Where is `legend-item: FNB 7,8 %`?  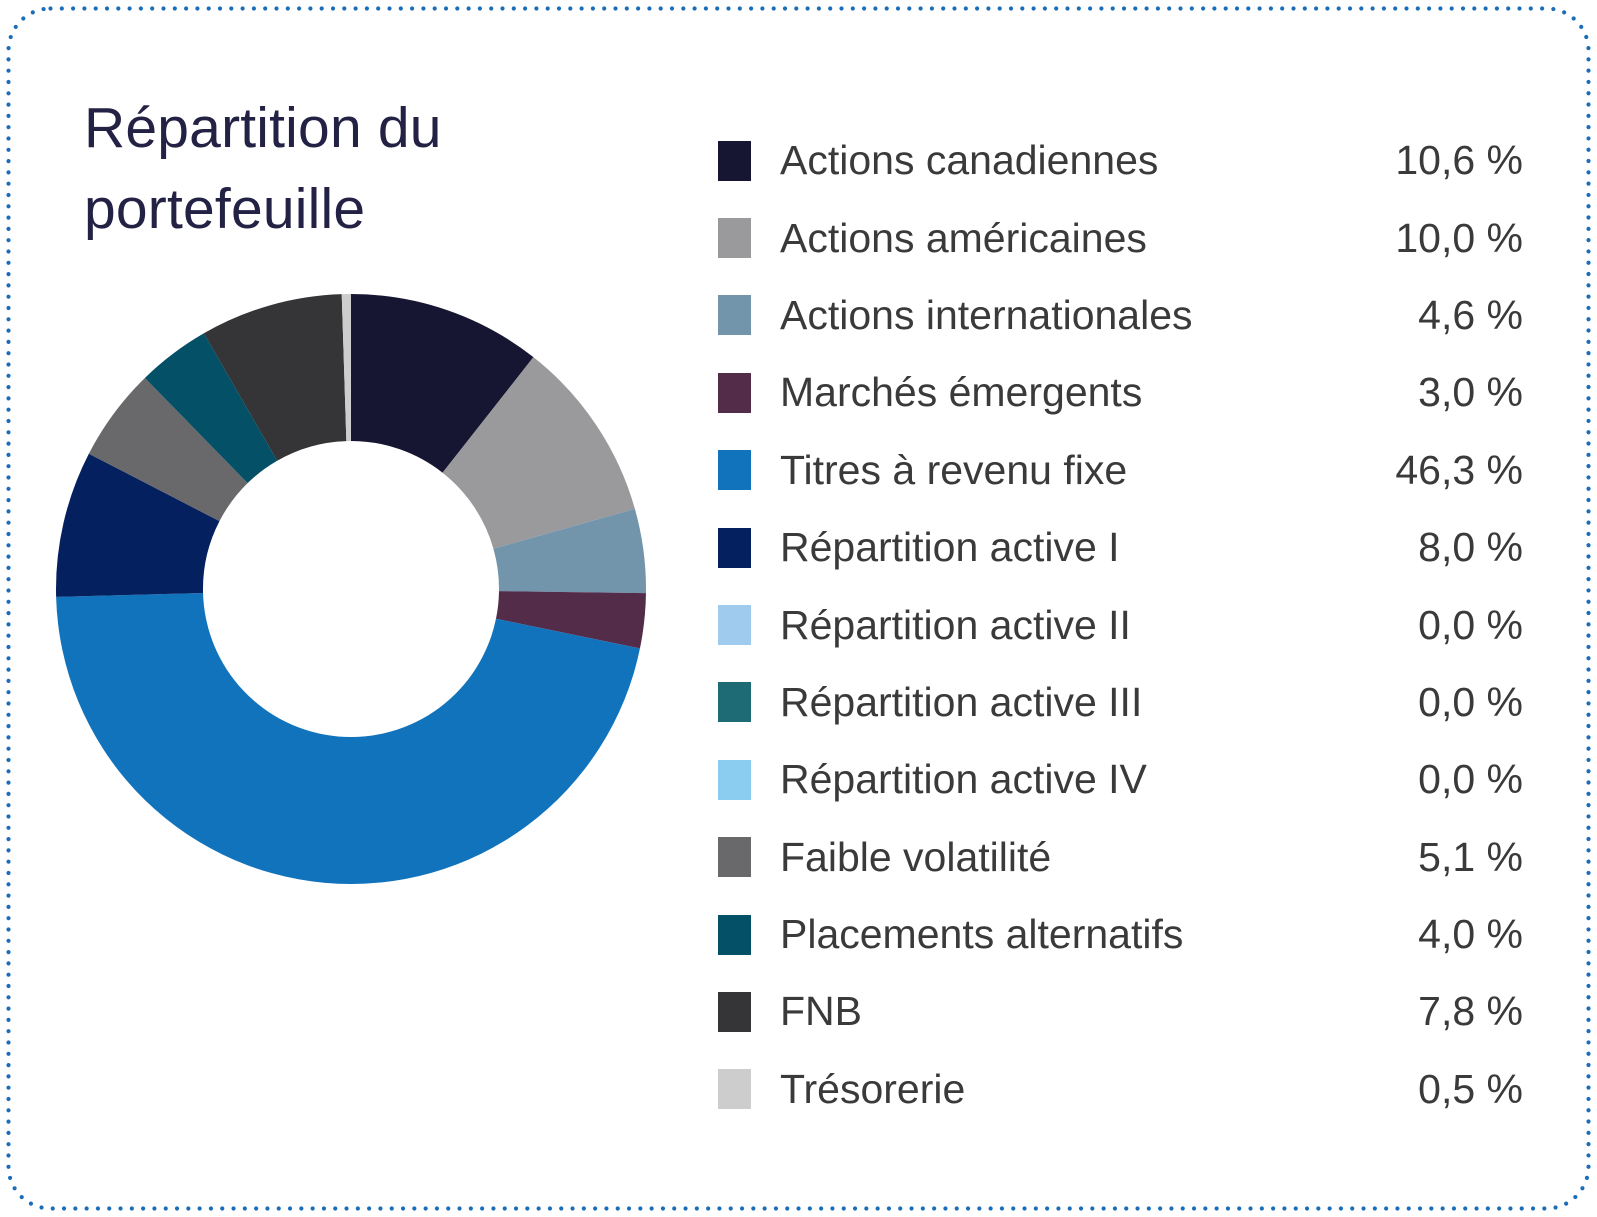 legend-item: FNB 7,8 % is located at coordinates (1120, 1011).